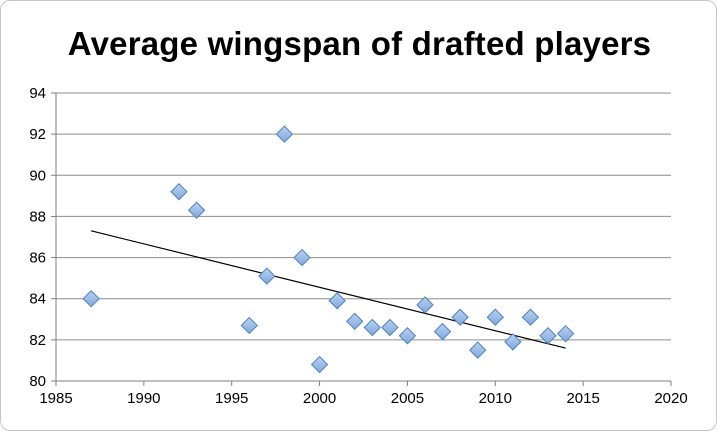  I want to click on x-tick-label: 1995, so click(231, 398).